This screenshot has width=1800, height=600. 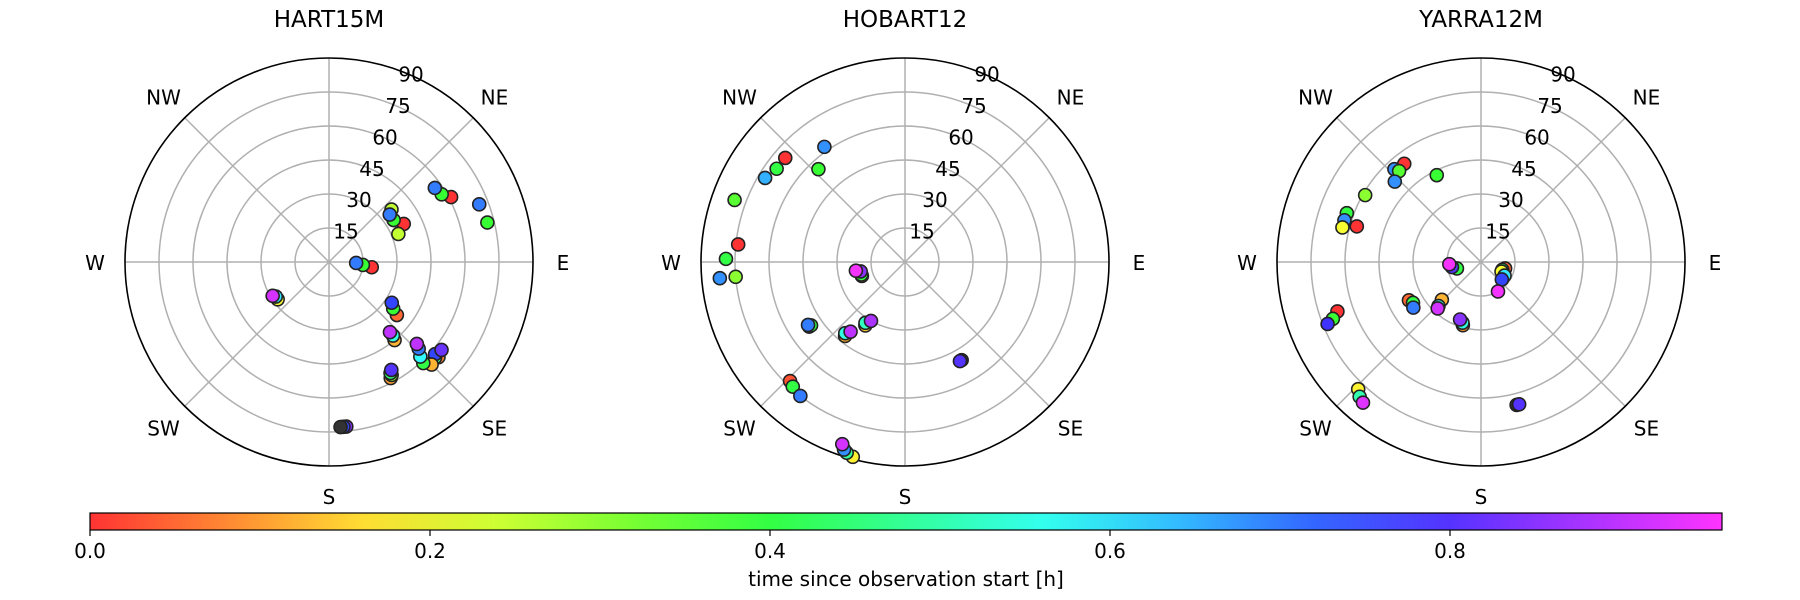 I want to click on colorbar-tick-label: 0.2, so click(x=430, y=551).